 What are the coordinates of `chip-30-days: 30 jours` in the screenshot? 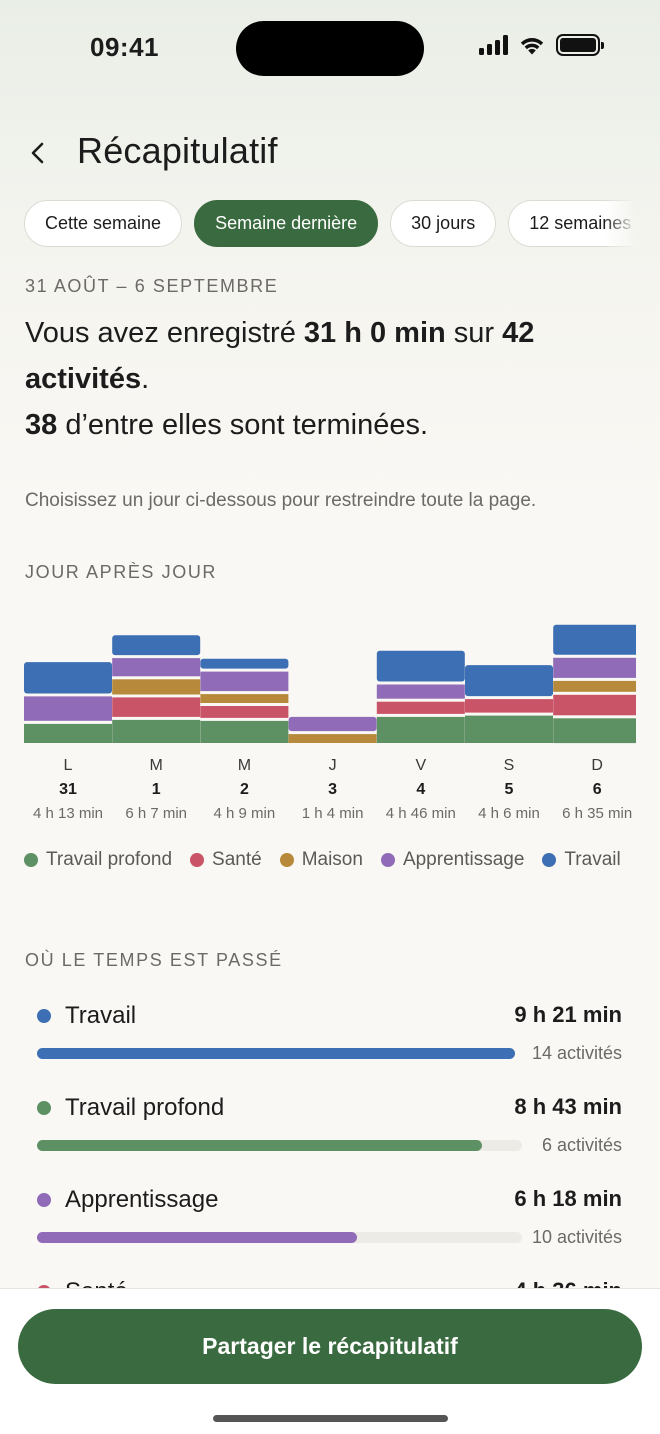 It's located at (443, 223).